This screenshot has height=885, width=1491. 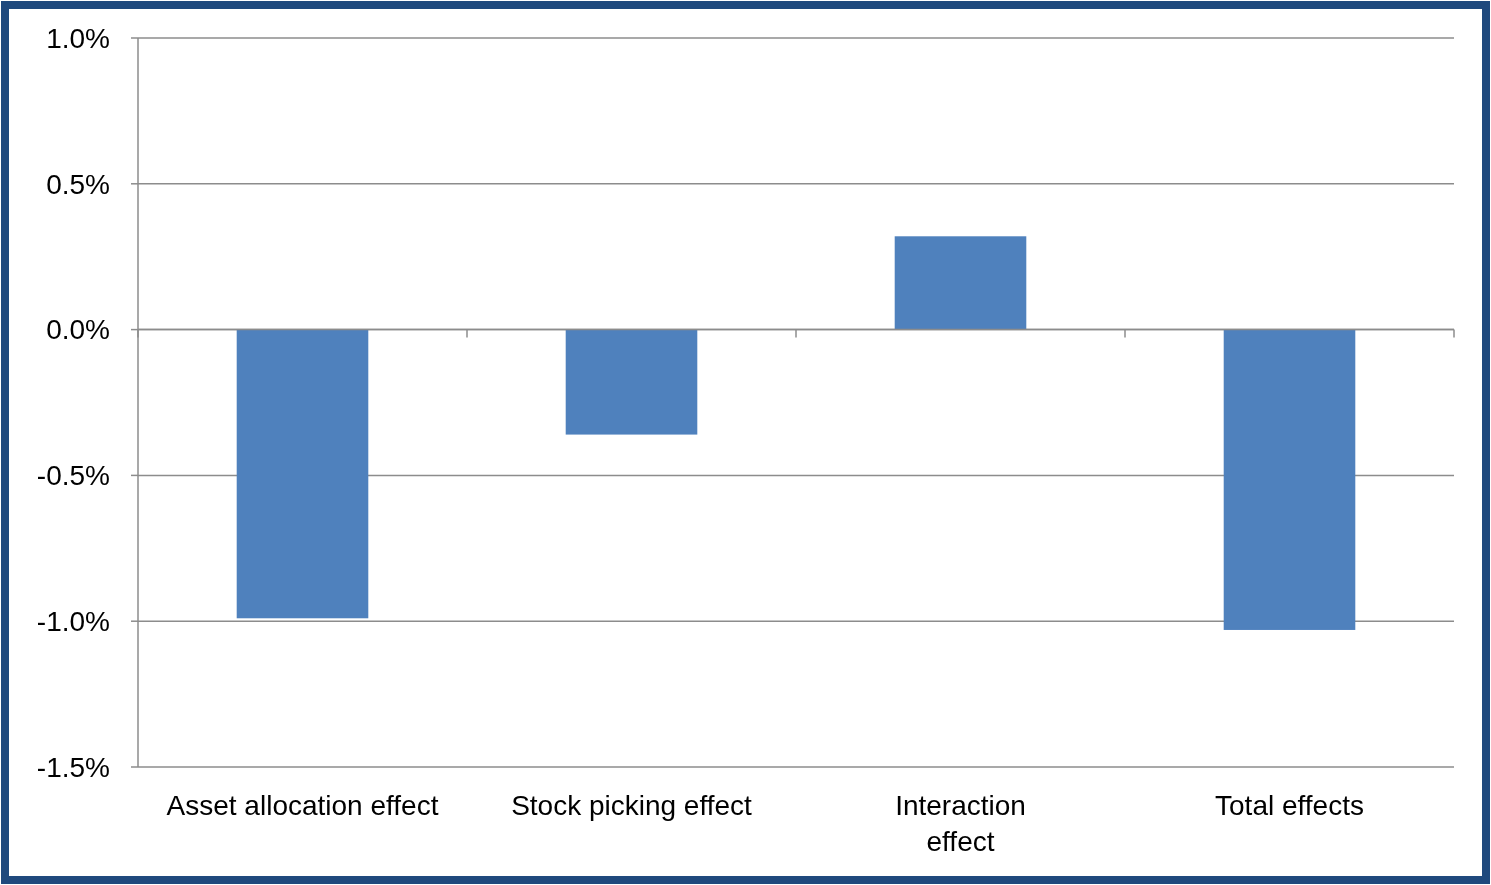 I want to click on y-tick-label: -1.0%, so click(x=73, y=621).